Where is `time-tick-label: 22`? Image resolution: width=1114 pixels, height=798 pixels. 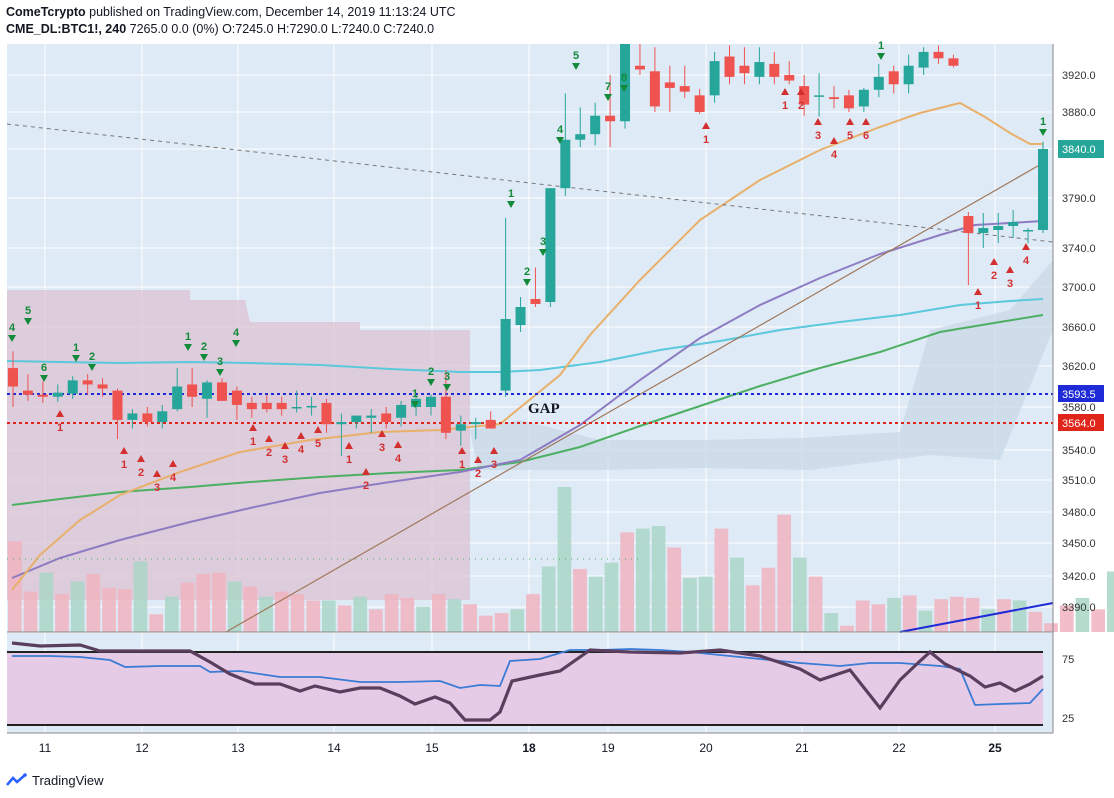 time-tick-label: 22 is located at coordinates (899, 748).